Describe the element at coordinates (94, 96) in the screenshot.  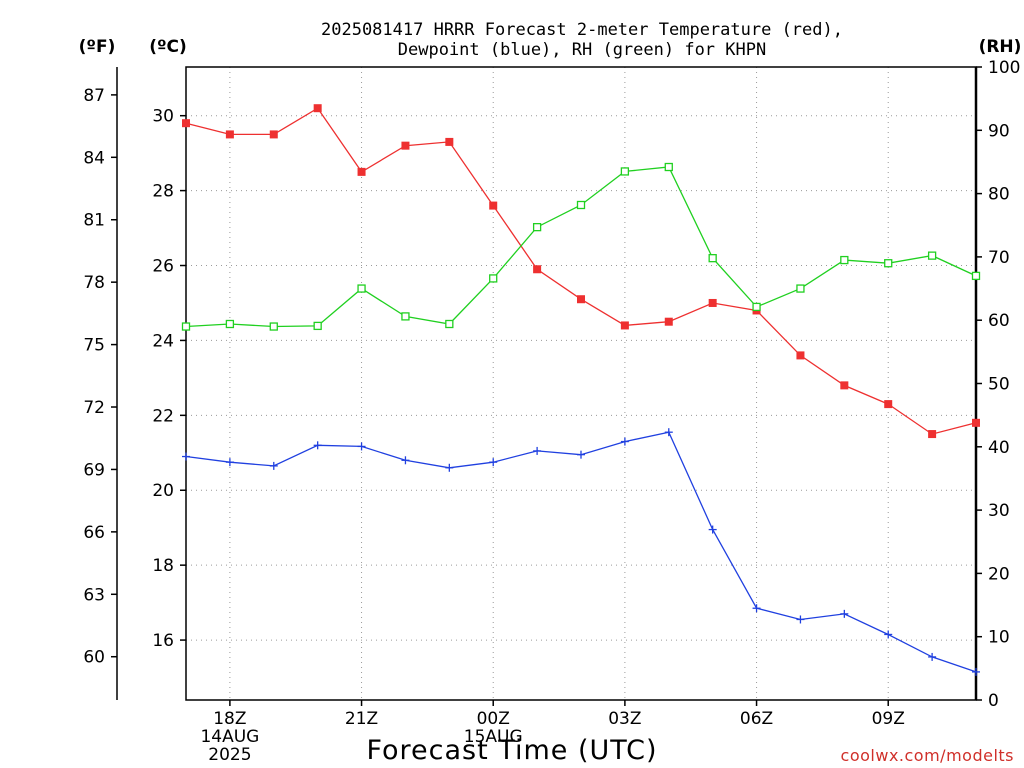
I see `fahrenheit-tick-label: 87` at that location.